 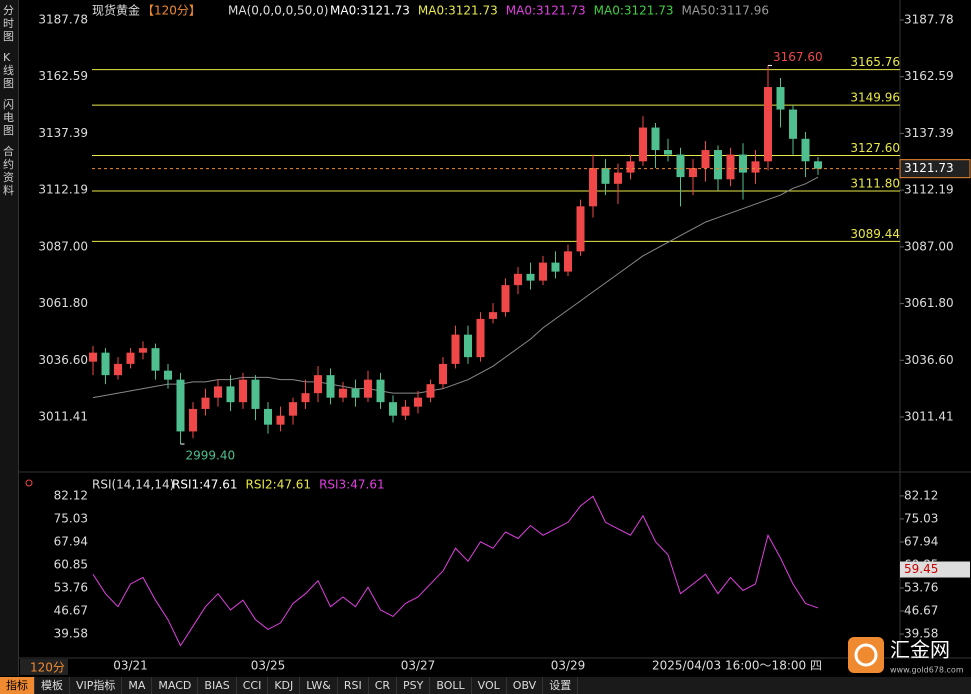 I want to click on x-tick-label: 03/21, so click(x=130, y=666).